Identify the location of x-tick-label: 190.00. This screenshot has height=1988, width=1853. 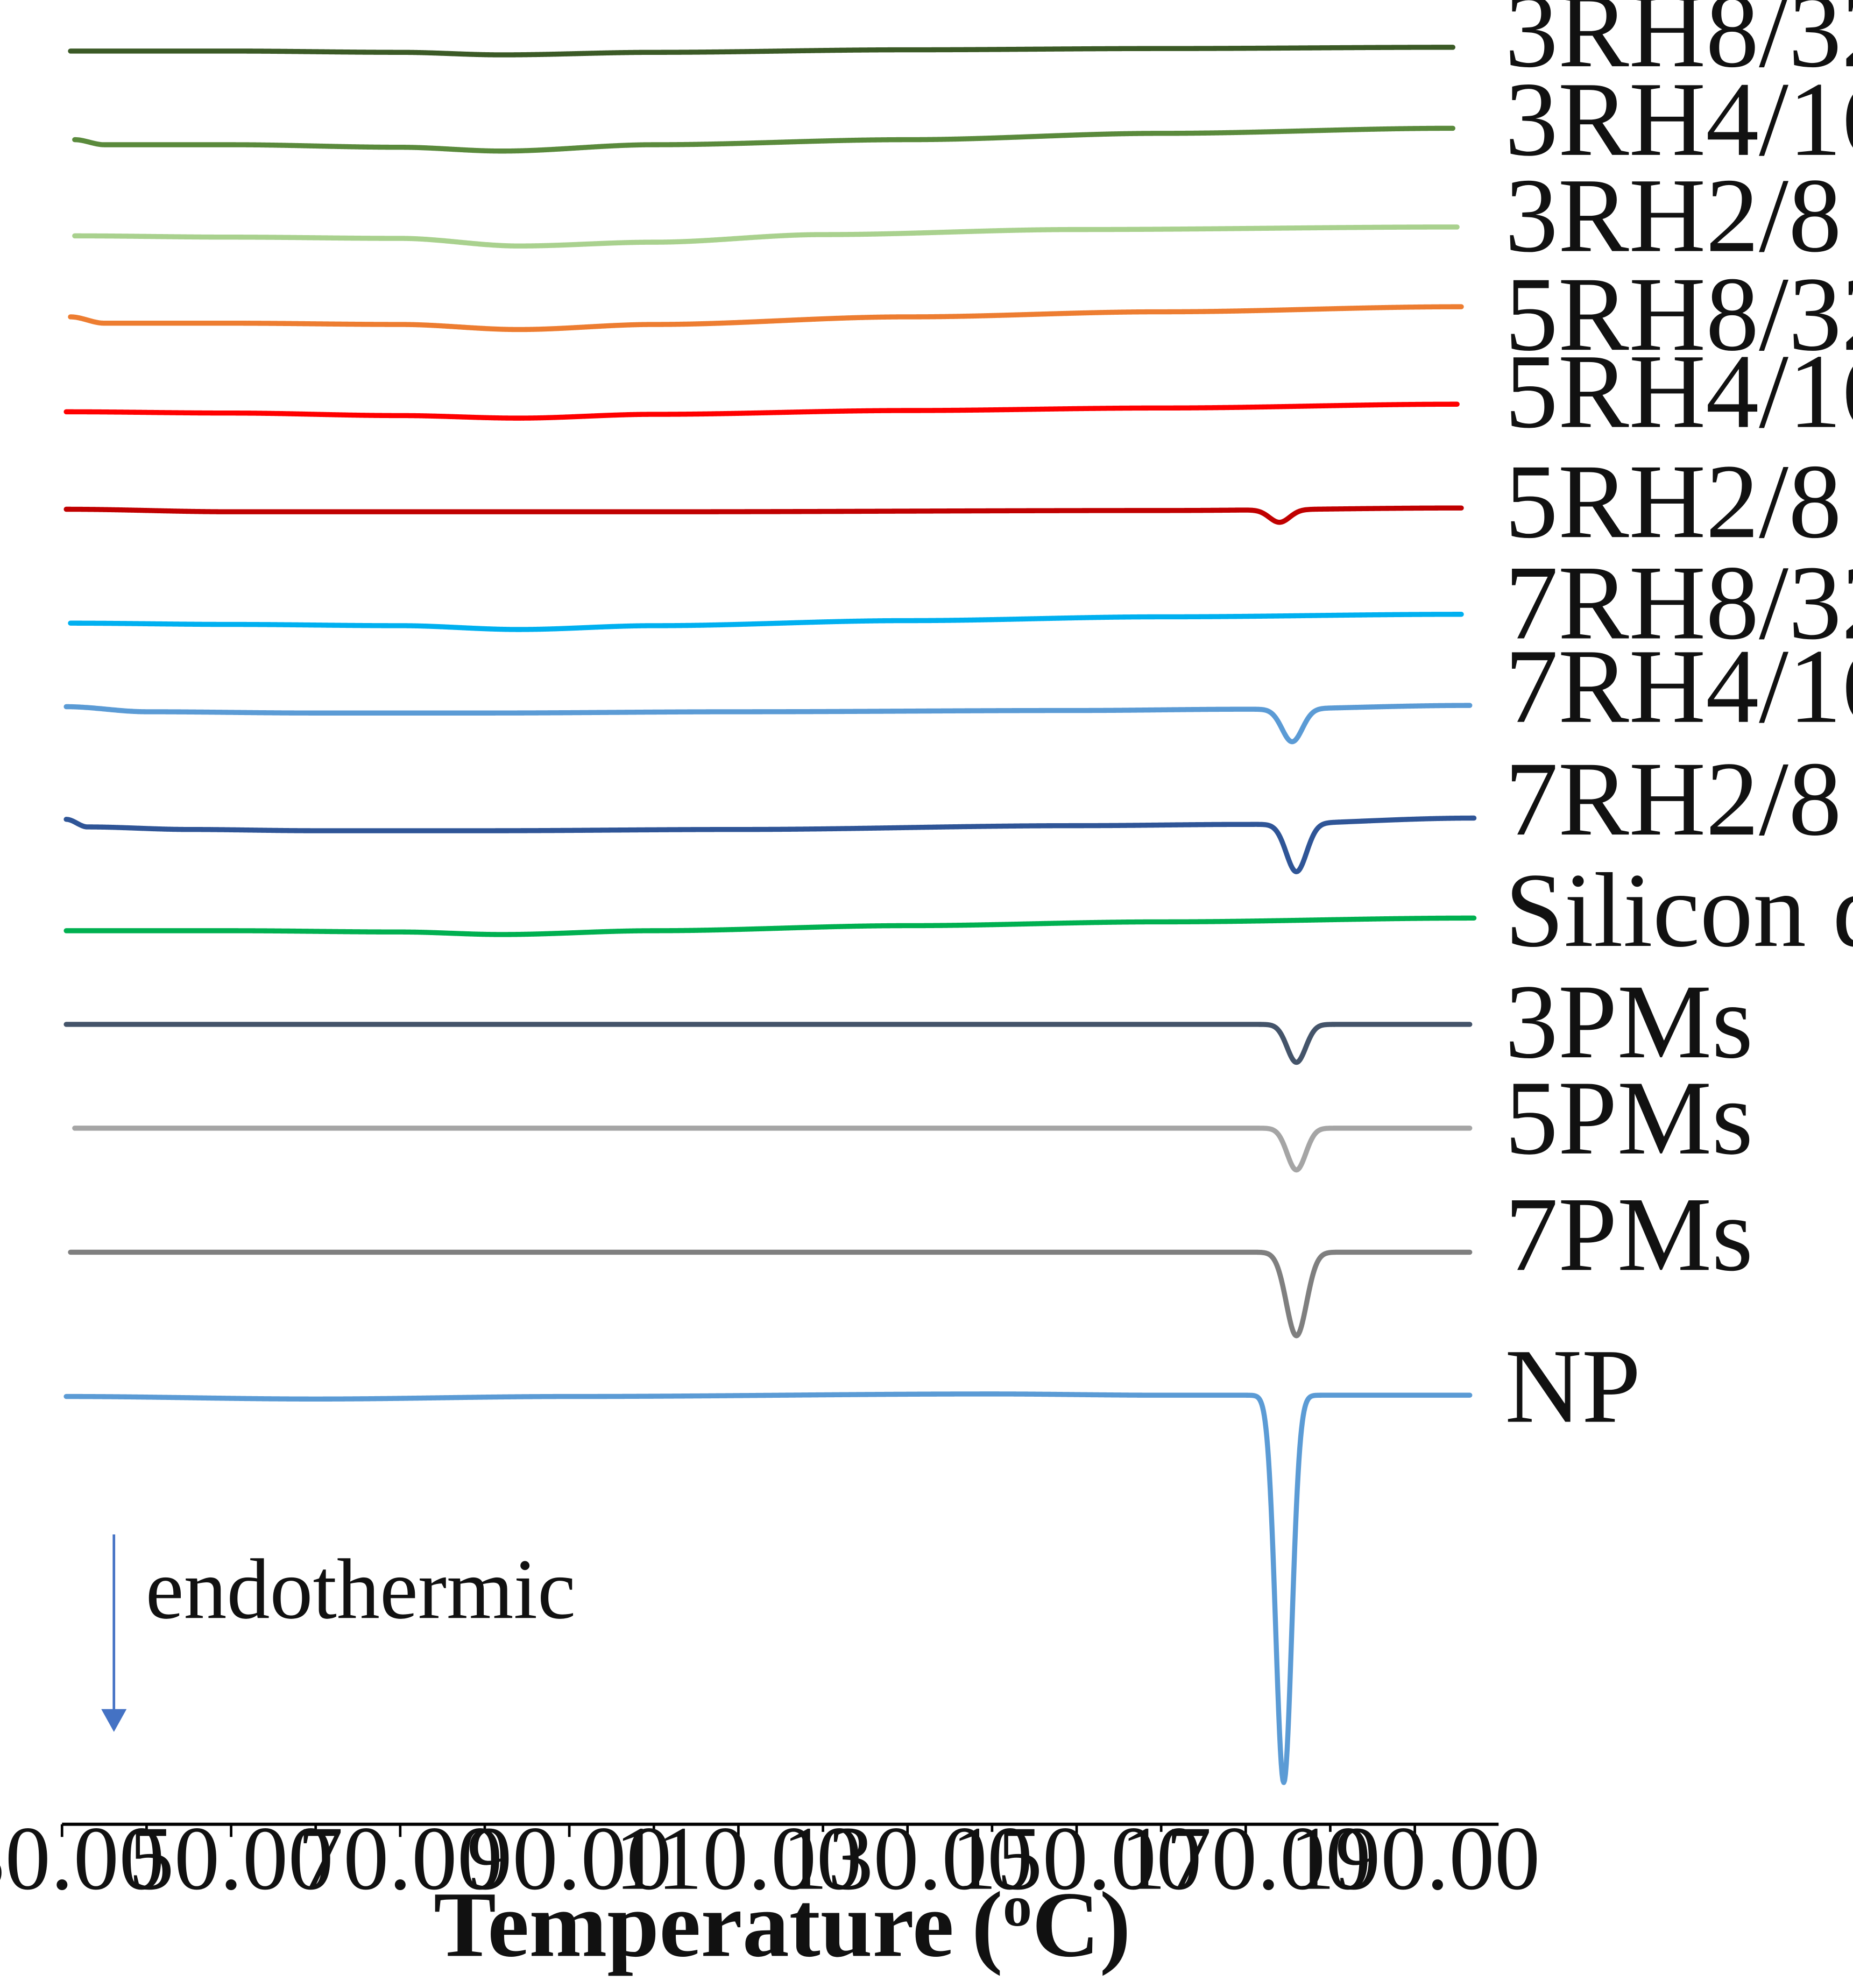
(1415, 1858).